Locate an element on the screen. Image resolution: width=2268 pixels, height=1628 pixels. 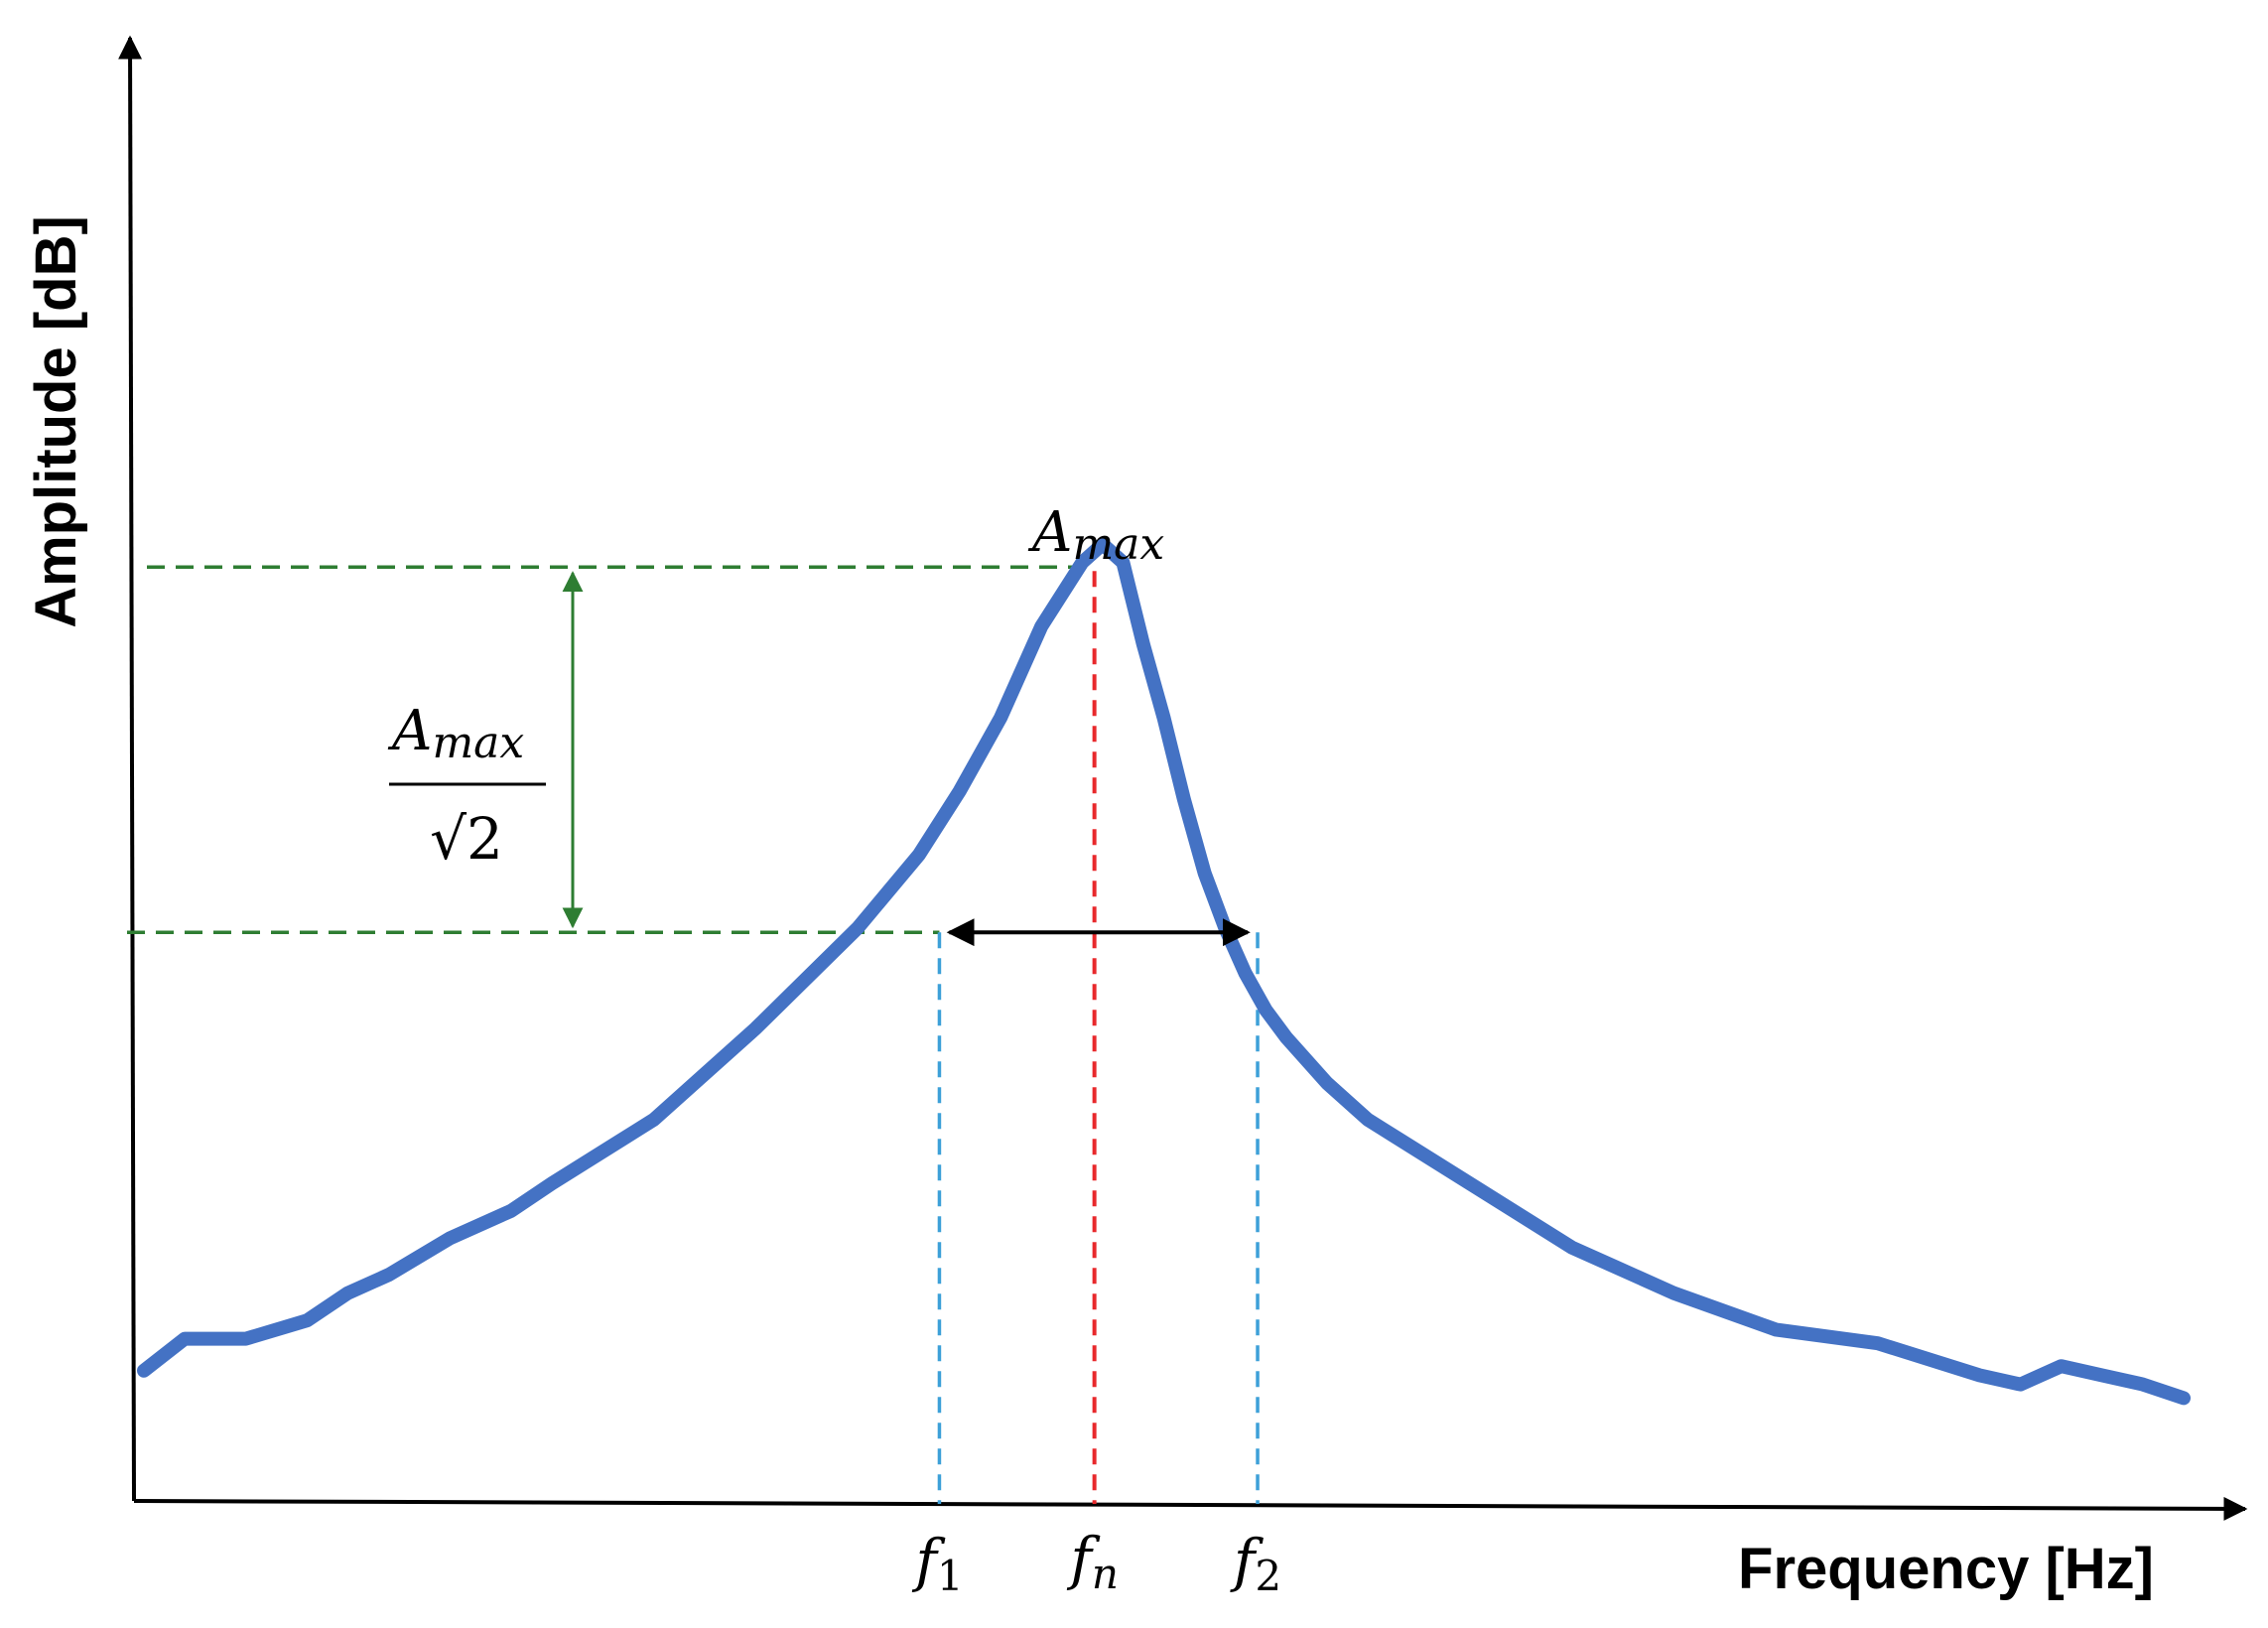
x-axis-title: Frequency [Hz] is located at coordinates (1946, 1569).